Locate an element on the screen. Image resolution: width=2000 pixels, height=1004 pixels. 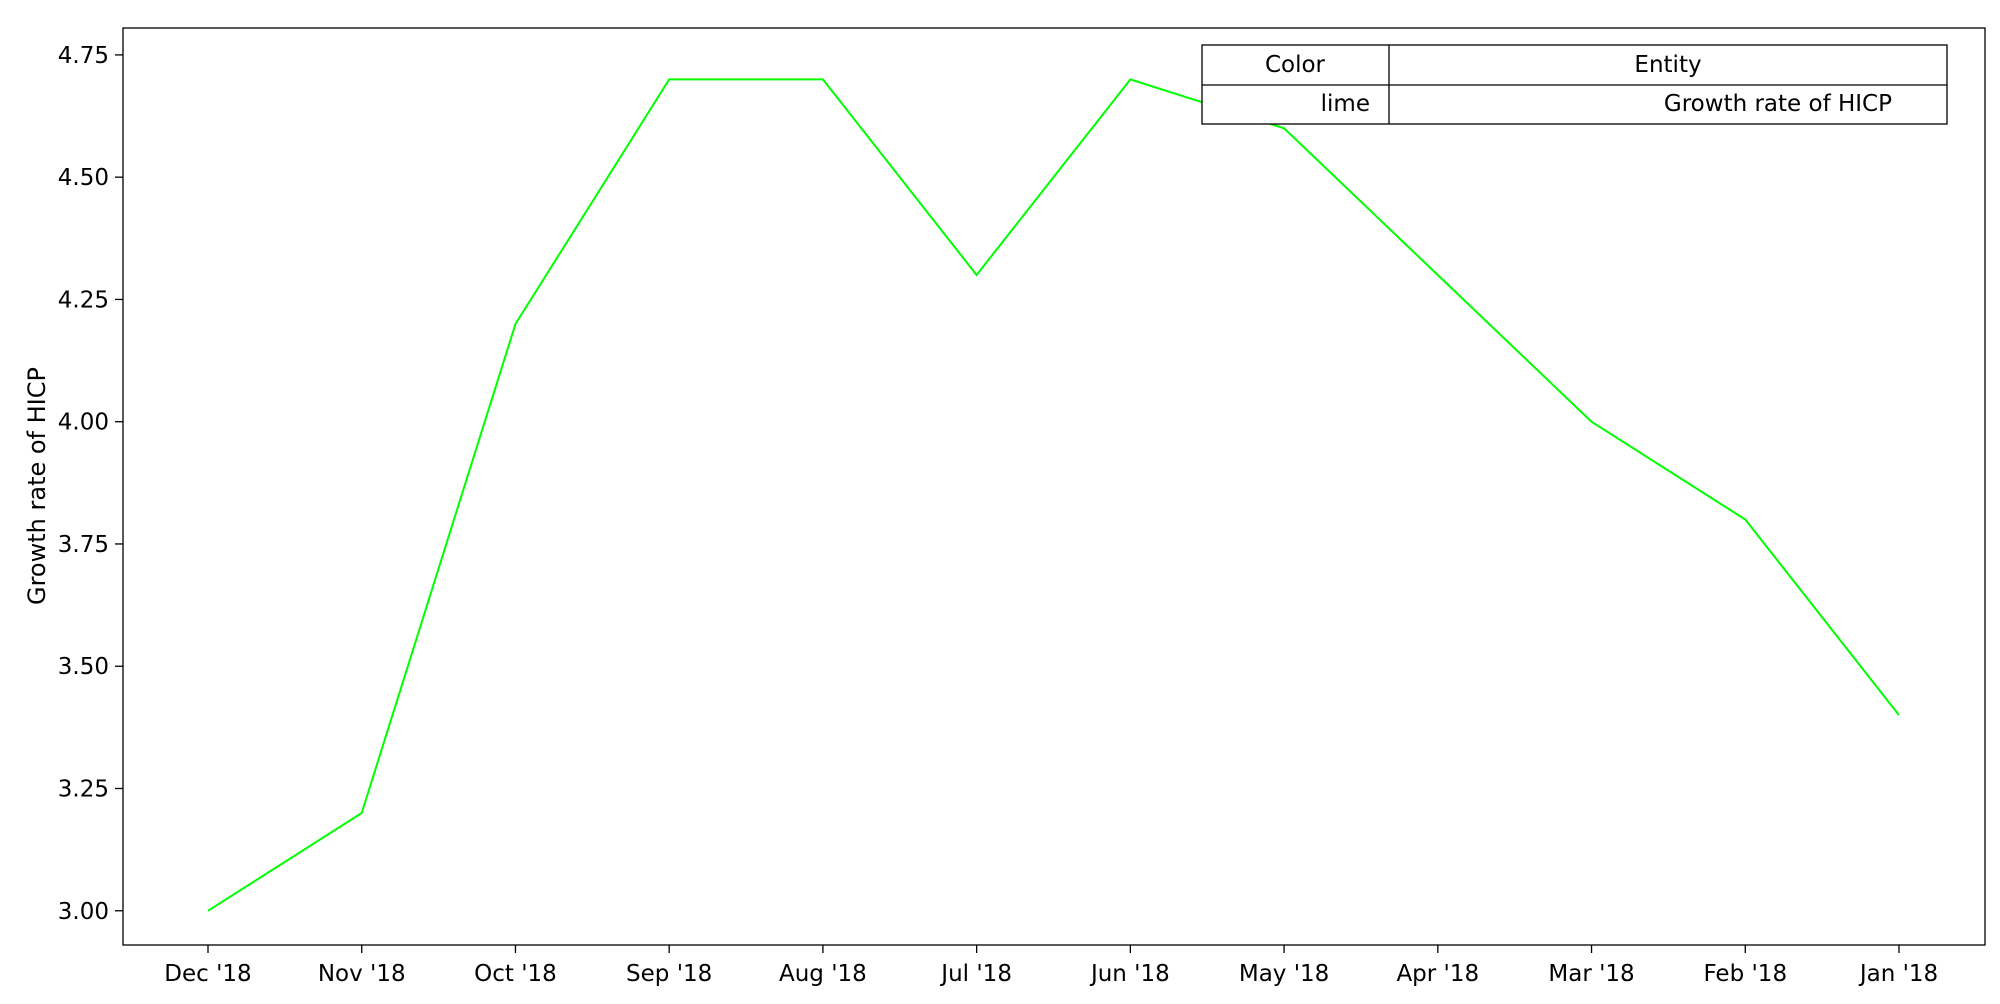
y-tick-label: 3.00 is located at coordinates (83, 912).